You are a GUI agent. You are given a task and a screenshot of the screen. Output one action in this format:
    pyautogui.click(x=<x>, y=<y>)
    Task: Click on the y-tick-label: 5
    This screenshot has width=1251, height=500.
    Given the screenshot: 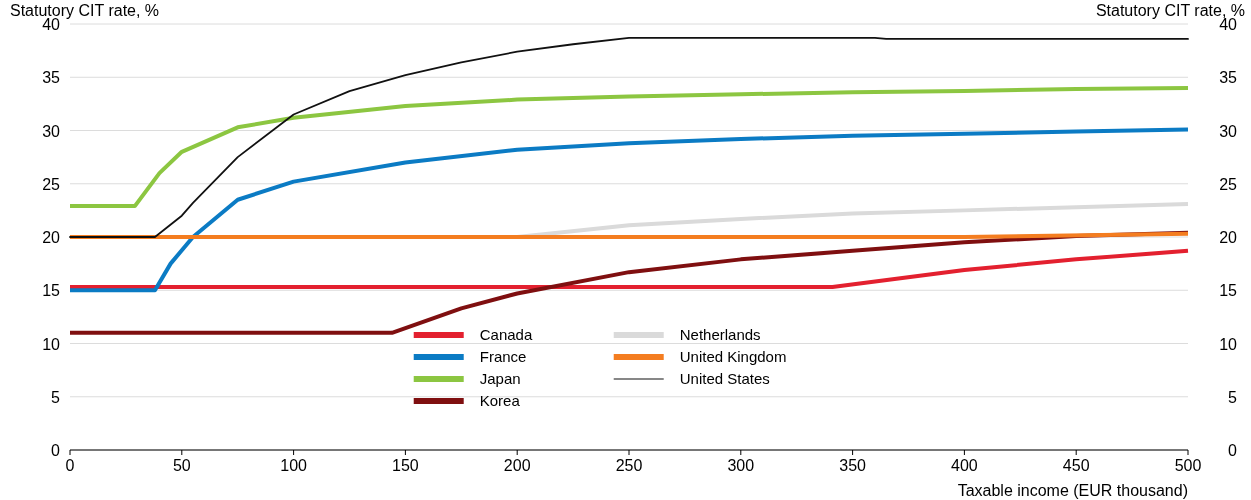 What is the action you would take?
    pyautogui.click(x=56, y=397)
    